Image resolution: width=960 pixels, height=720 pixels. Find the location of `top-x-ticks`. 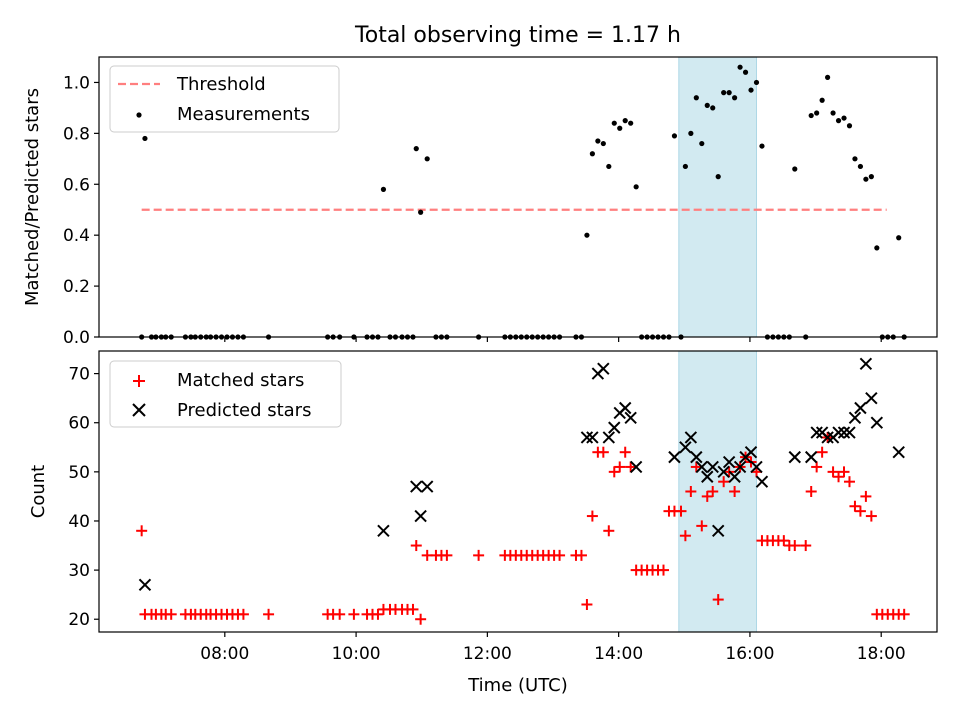

top-x-ticks is located at coordinates (553, 339).